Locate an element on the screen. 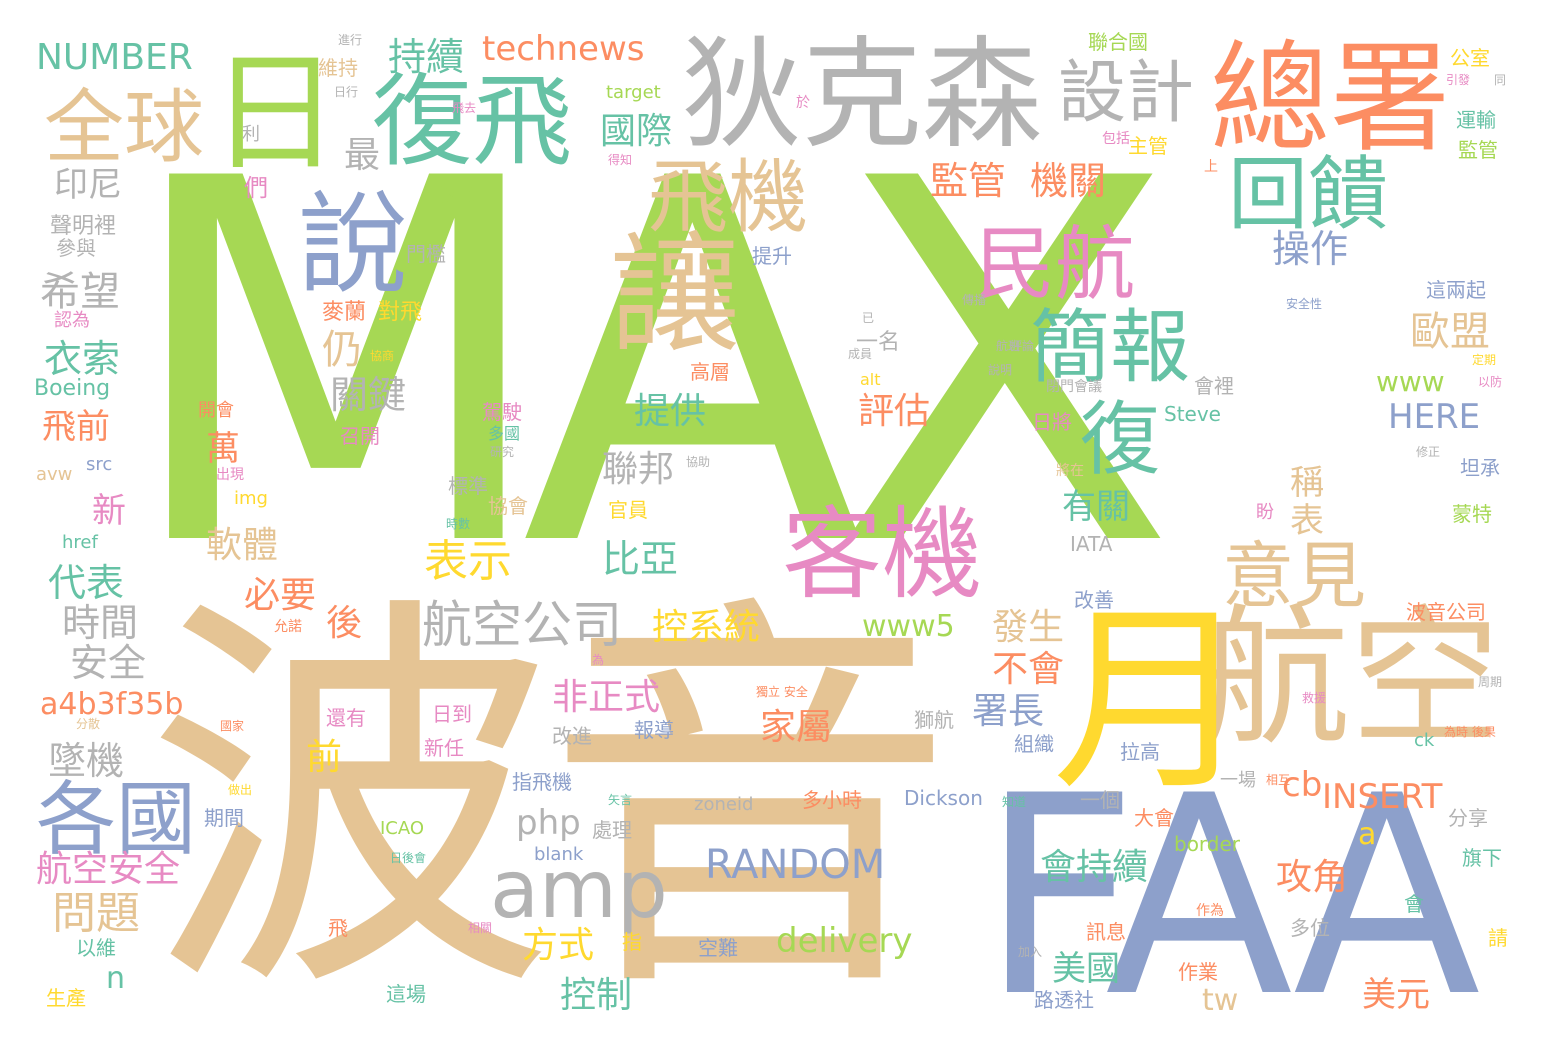  word: 飛去 is located at coordinates (464, 108).